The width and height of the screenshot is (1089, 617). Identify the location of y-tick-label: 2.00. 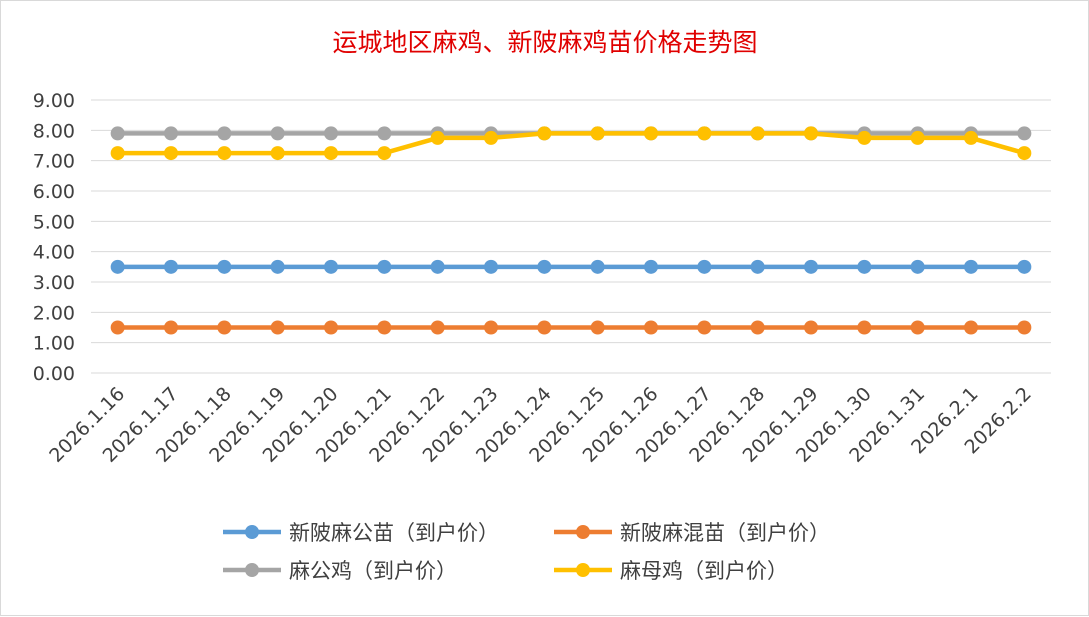
(54, 313).